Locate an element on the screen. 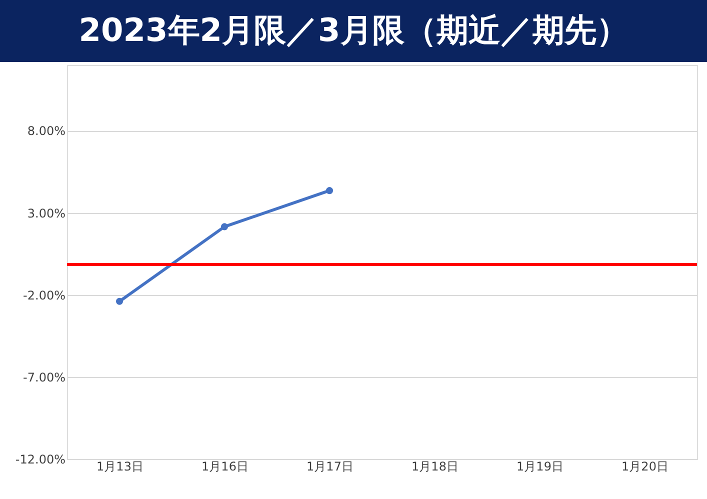  y-tick-label: -12.00% is located at coordinates (40, 459).